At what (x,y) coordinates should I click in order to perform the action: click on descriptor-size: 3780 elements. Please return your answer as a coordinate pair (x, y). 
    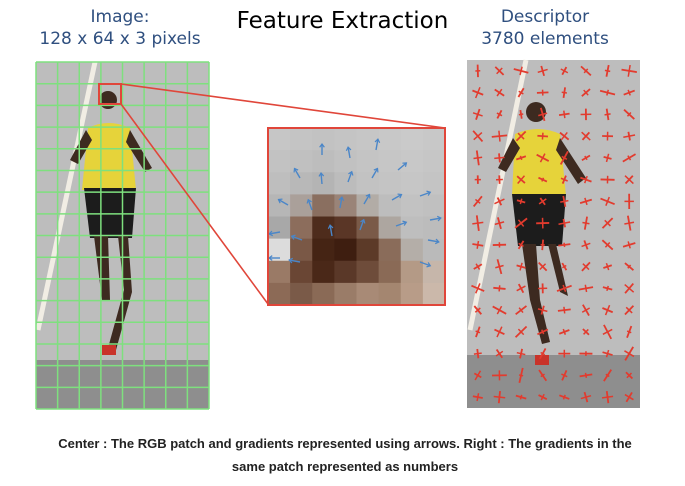
    Looking at the image, I should click on (545, 39).